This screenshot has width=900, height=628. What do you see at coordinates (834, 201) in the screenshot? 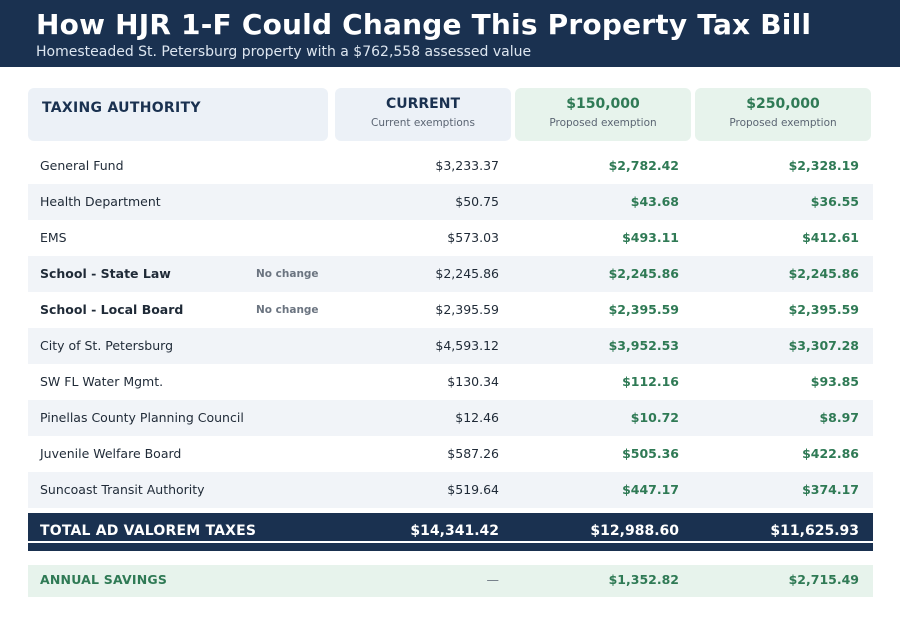
I see `row-250k-value: $36.55` at bounding box center [834, 201].